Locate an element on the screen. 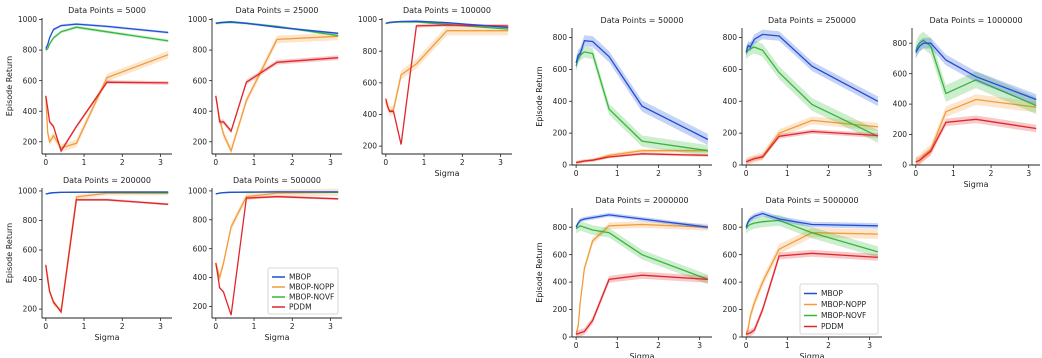 Image resolution: width=1042 pixels, height=358 pixels. chart-title: Data Points = 5000 is located at coordinates (107, 10).